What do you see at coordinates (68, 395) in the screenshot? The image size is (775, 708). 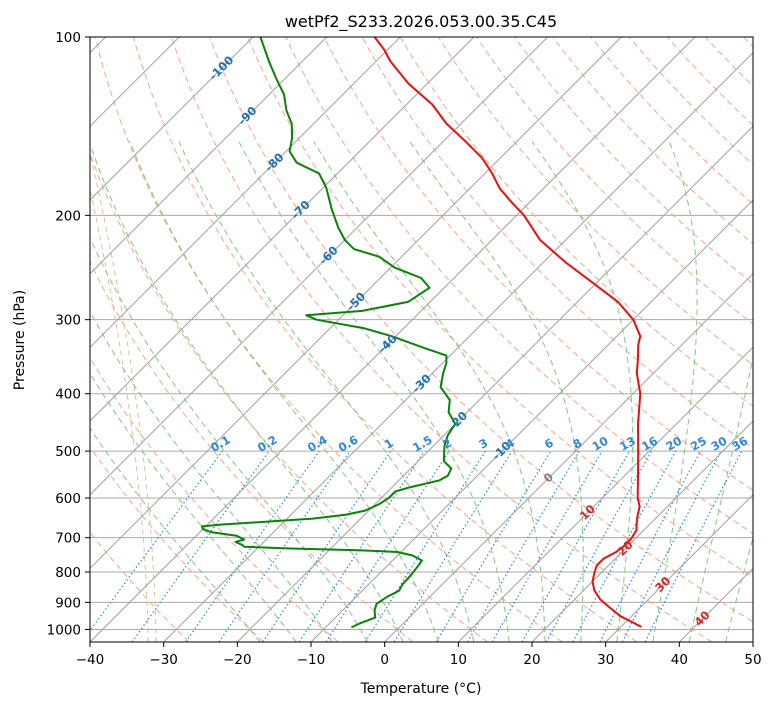 I see `y-tick-label: 400` at bounding box center [68, 395].